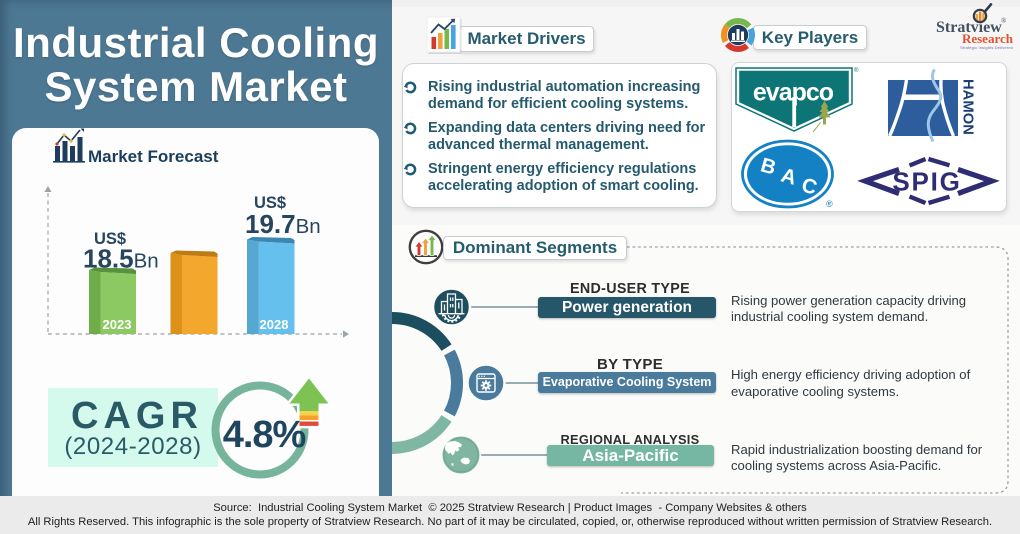 The height and width of the screenshot is (534, 1020). What do you see at coordinates (274, 324) in the screenshot?
I see `svg-text: 2028` at bounding box center [274, 324].